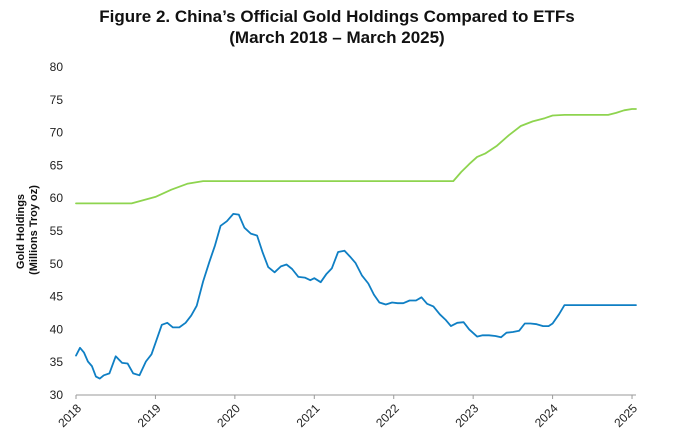 This screenshot has width=674, height=438. I want to click on x-tick-label: 2018, so click(69, 415).